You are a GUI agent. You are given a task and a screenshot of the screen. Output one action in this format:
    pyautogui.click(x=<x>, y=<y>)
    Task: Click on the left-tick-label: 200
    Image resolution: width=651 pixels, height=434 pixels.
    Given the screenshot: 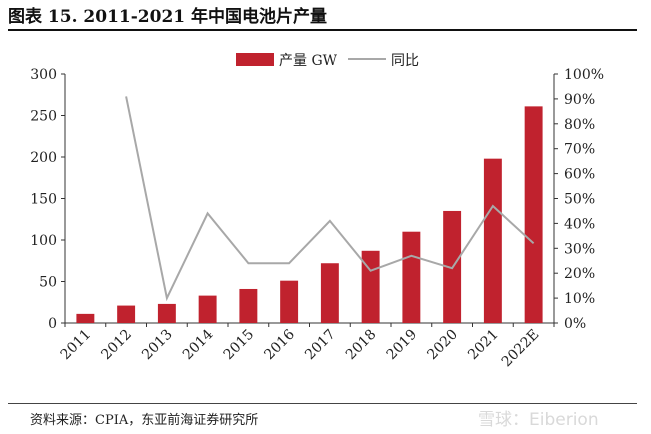 What is the action you would take?
    pyautogui.click(x=43, y=158)
    